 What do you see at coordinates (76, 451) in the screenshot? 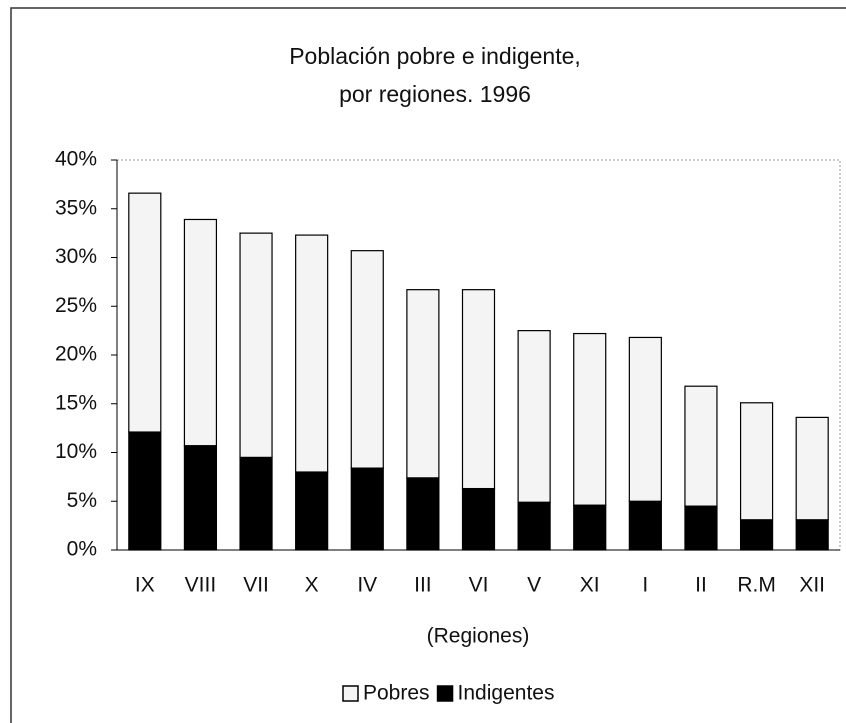
I see `y-tick-label: 10%` at bounding box center [76, 451].